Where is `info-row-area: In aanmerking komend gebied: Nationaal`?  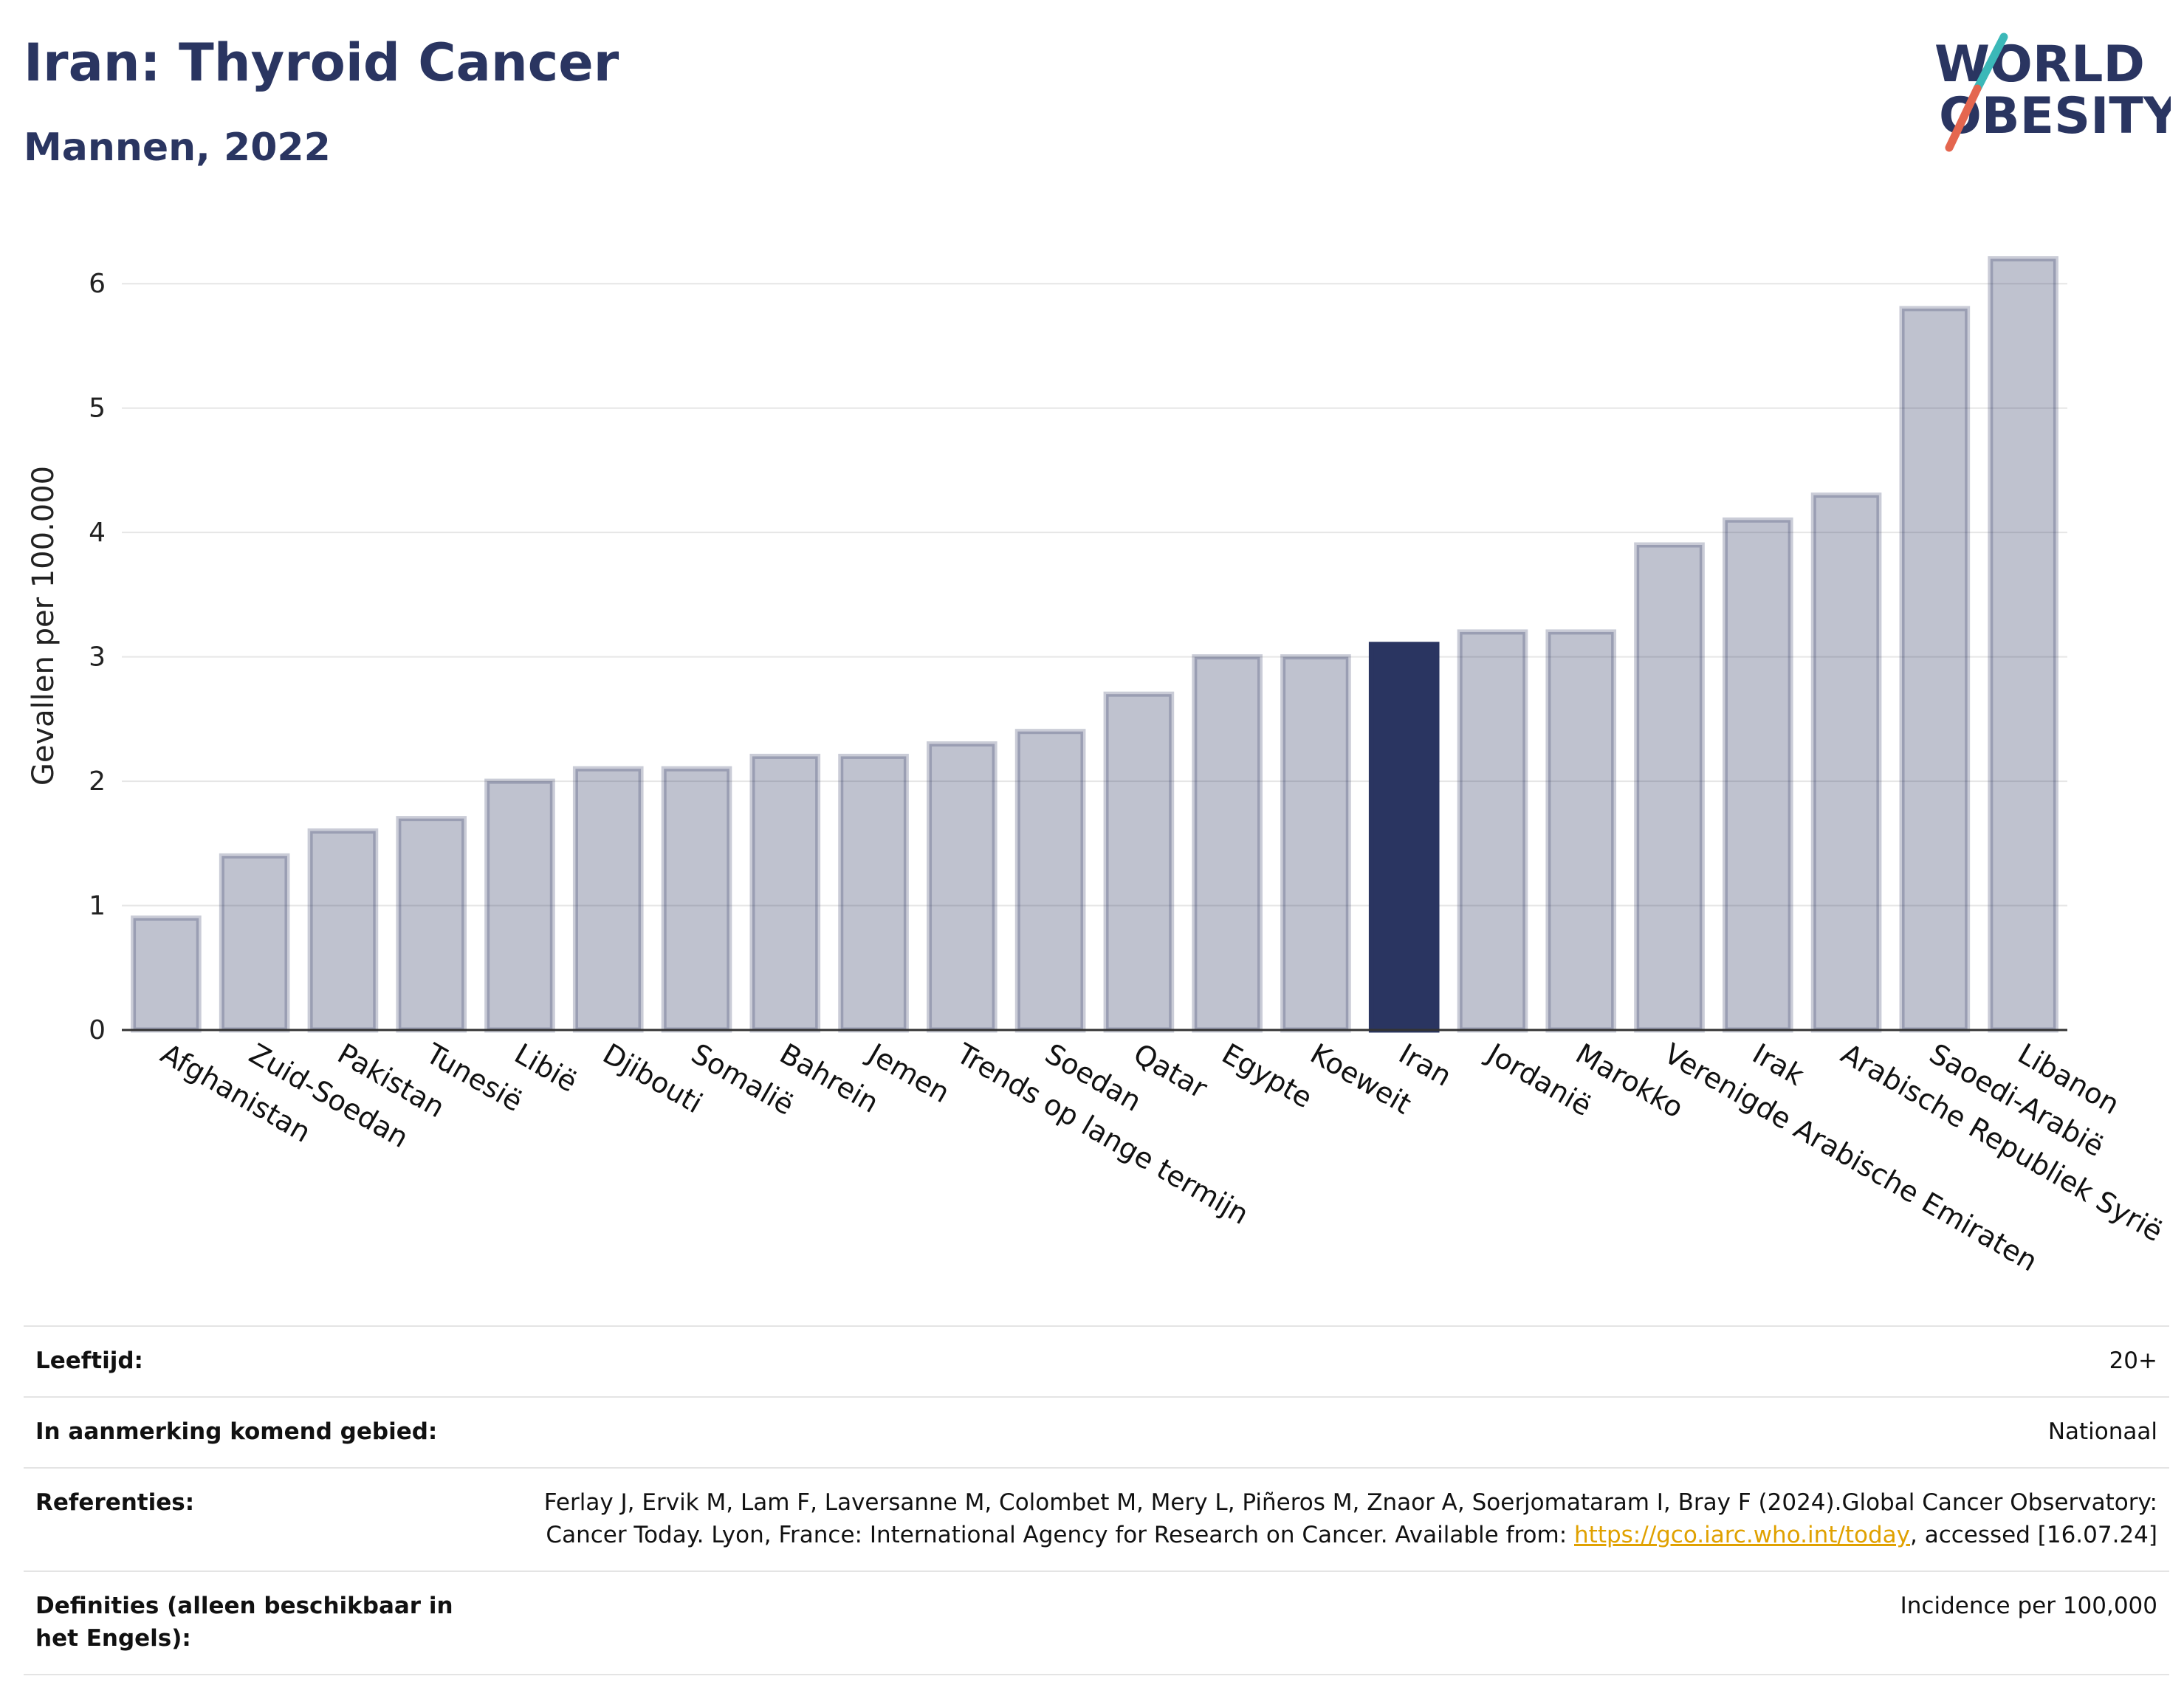
info-row-area: In aanmerking komend gebied: Nationaal is located at coordinates (1096, 1432).